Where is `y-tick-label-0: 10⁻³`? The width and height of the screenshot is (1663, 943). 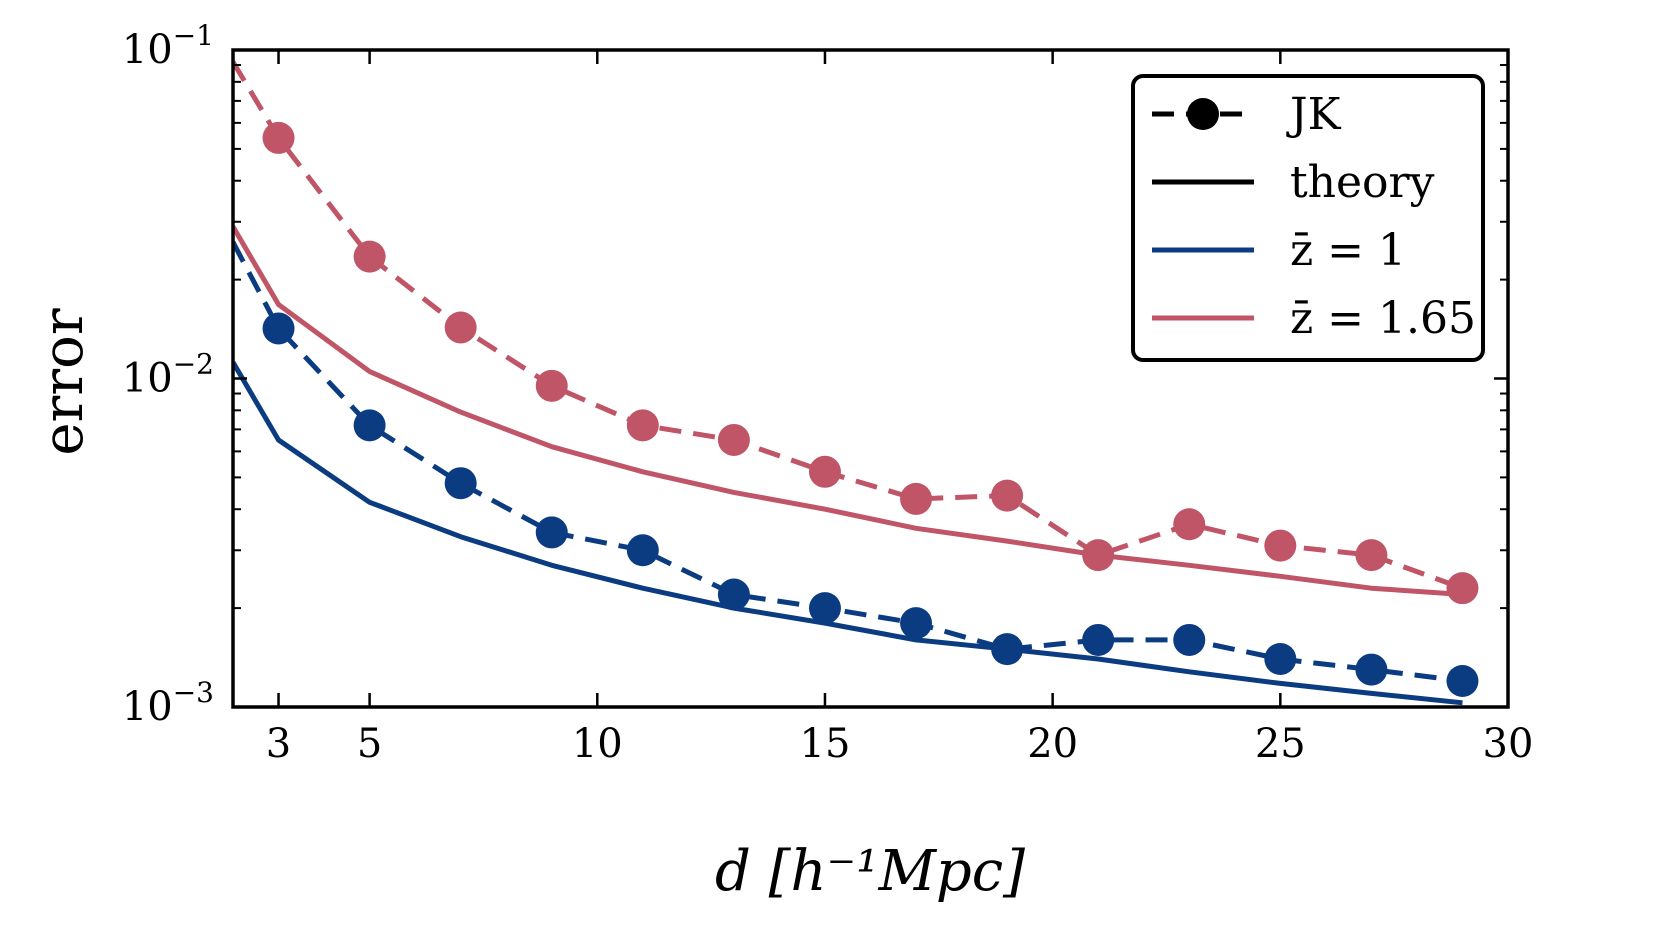 y-tick-label-0: 10⁻³ is located at coordinates (168, 703).